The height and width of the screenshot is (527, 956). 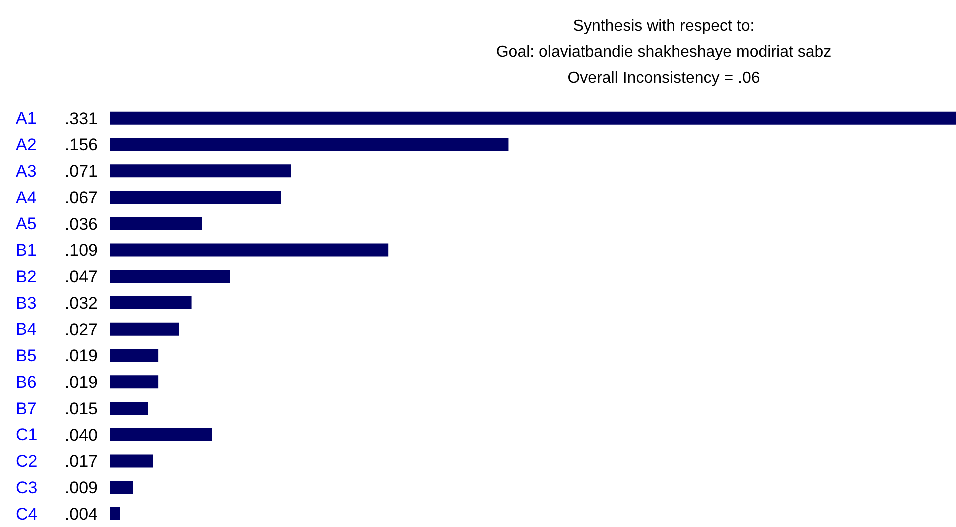 I want to click on data-label: .032, so click(x=81, y=303).